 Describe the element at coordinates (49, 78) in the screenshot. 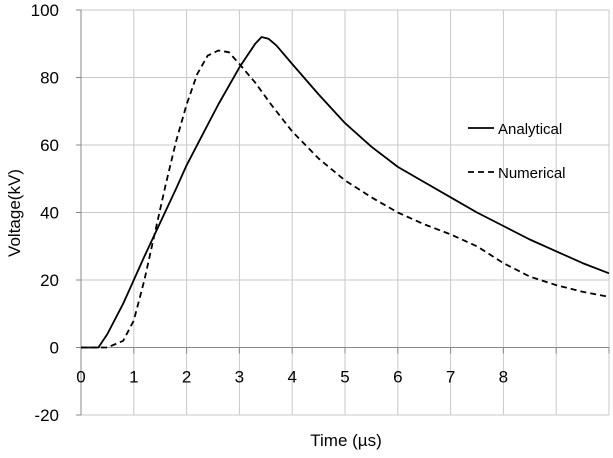

I see `y-tick-label: 80` at that location.